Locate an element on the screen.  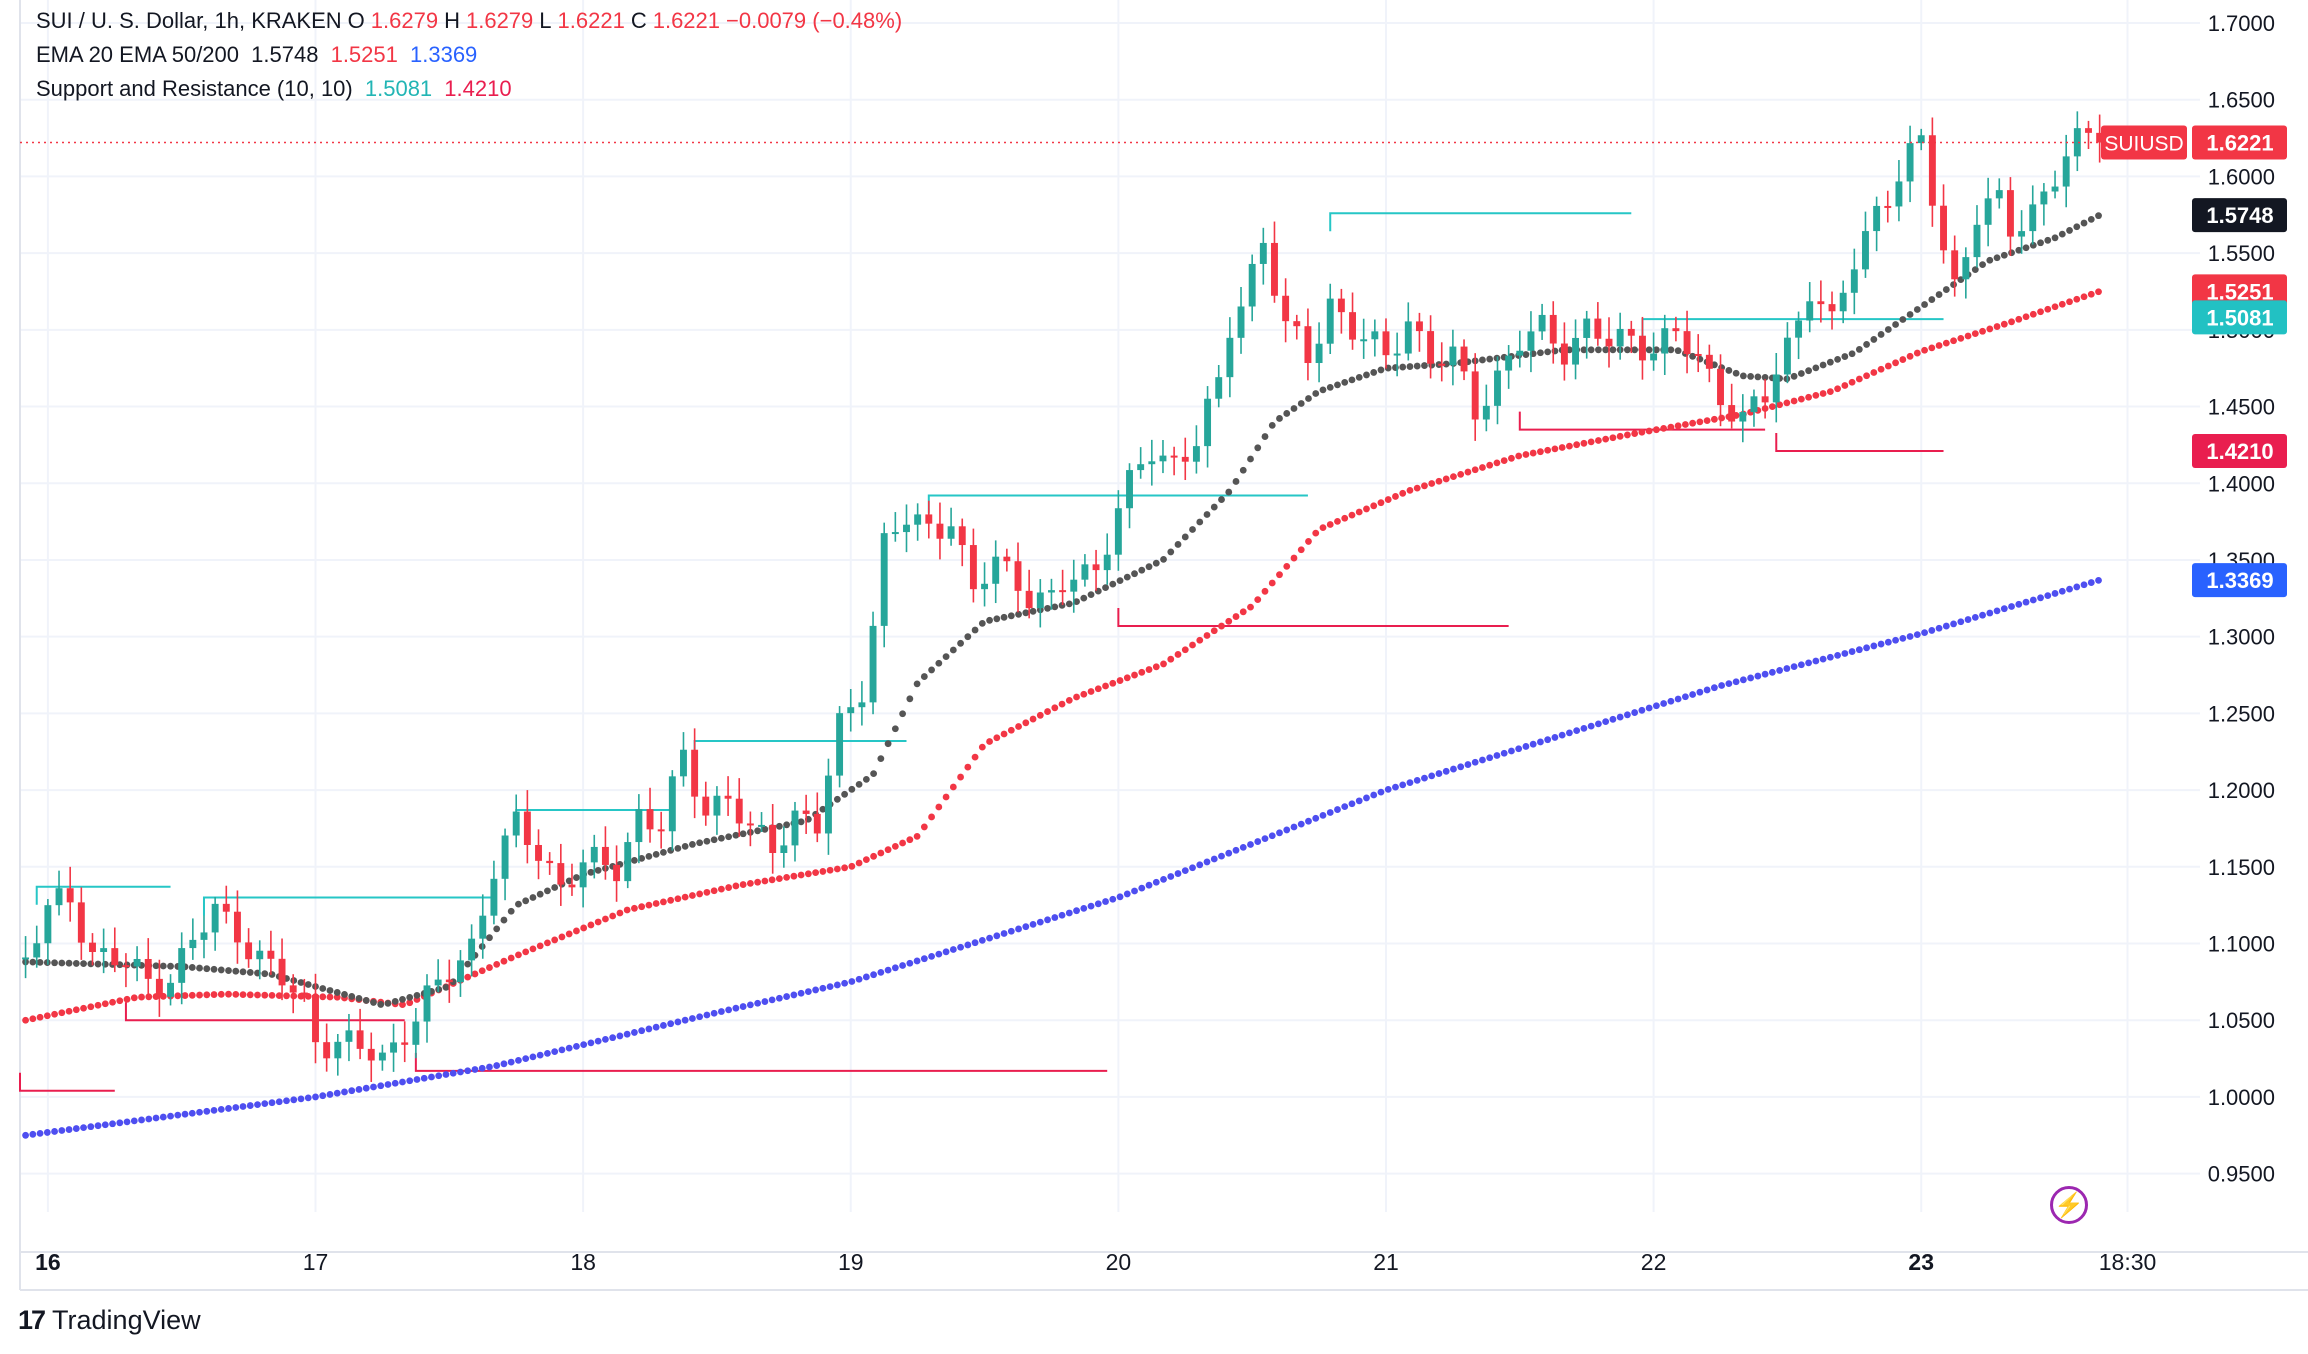
ema-legend: EMA 20 EMA 50/200 1.5748 1.5251 1.3369 is located at coordinates (259, 55).